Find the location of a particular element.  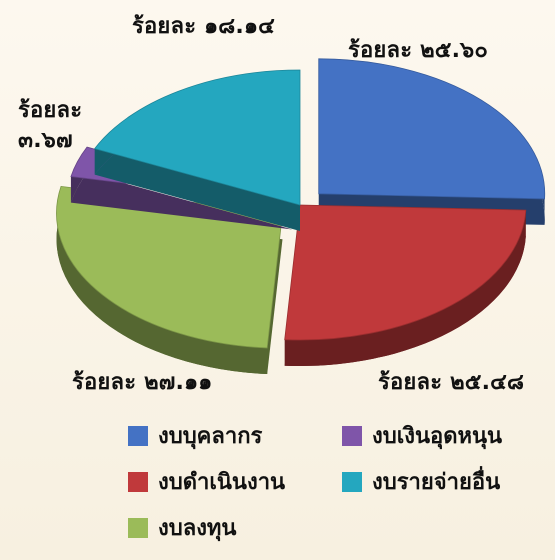

legend-item-งบรายจ่ายอื่น: งบรายจ่ายอื่น is located at coordinates (421, 481).